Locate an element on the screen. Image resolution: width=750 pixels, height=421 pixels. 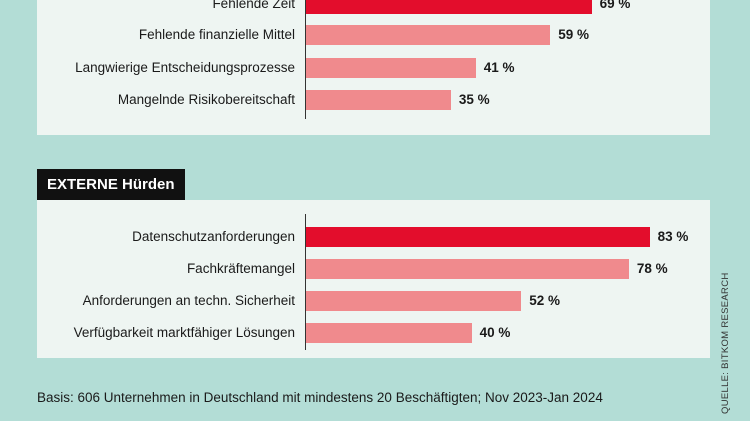
internal-bar-row: Fehlende Zeit 69 % is located at coordinates (373, 7).